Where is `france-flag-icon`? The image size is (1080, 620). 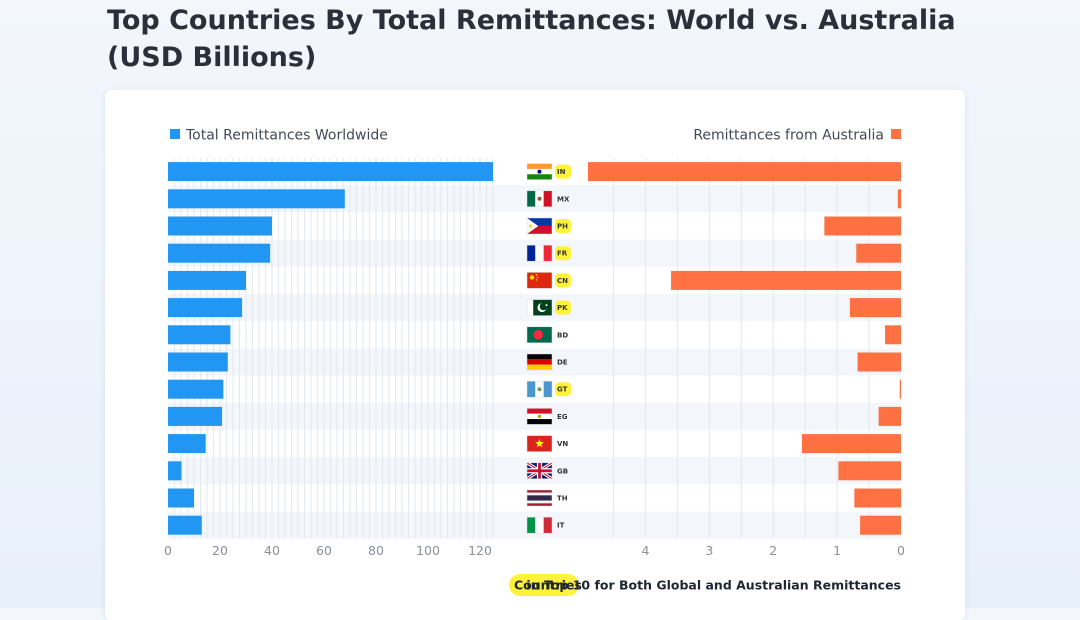
france-flag-icon is located at coordinates (539, 253).